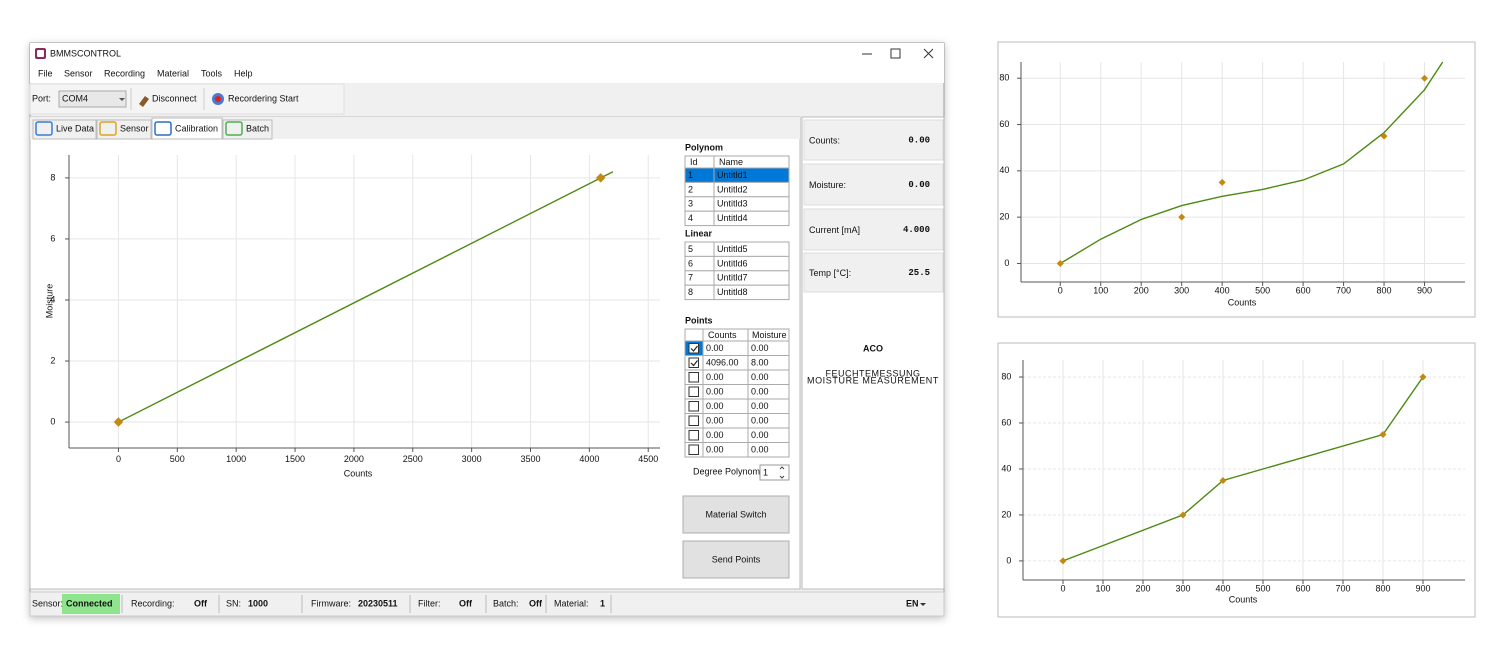 The height and width of the screenshot is (670, 1500). I want to click on menu-item: Help, so click(243, 73).